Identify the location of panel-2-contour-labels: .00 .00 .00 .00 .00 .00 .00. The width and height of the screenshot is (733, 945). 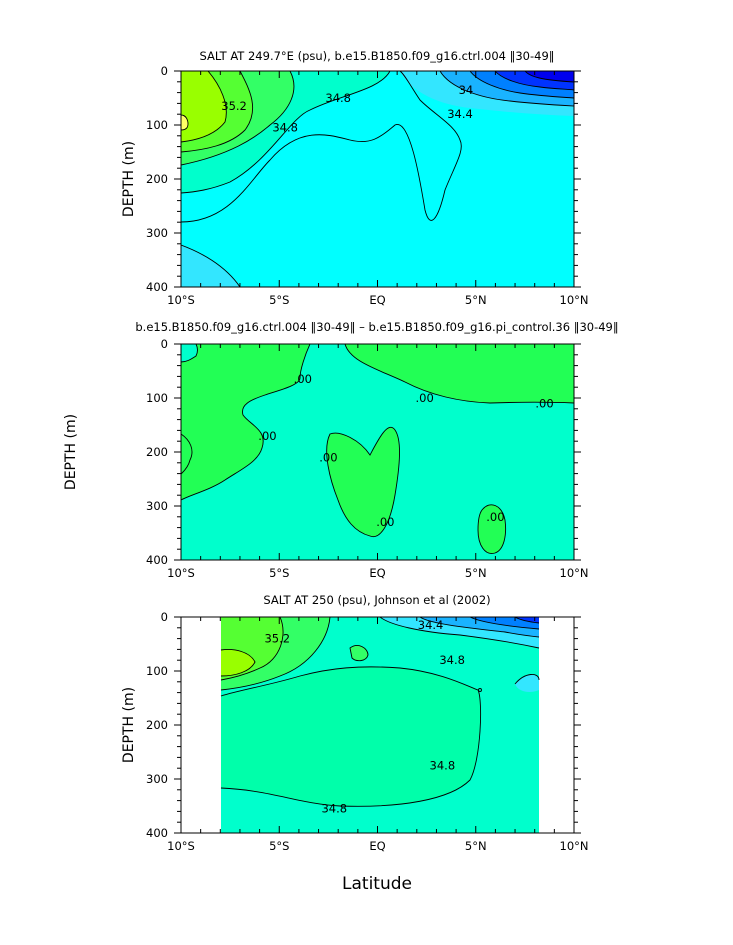
(405, 450).